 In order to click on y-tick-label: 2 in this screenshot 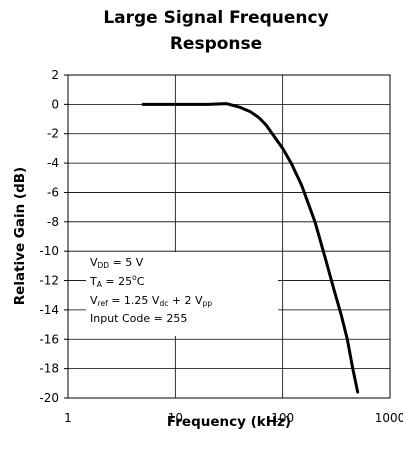, I will do `click(55, 75)`.